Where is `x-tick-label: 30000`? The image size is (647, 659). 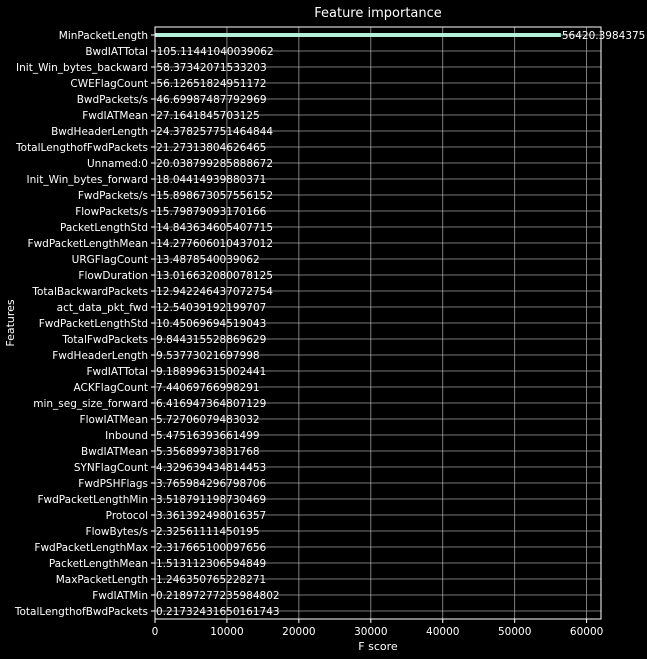
x-tick-label: 30000 is located at coordinates (370, 632).